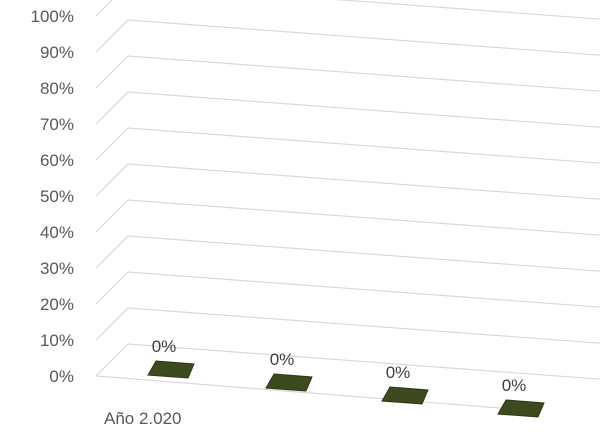 Image resolution: width=608 pixels, height=432 pixels. What do you see at coordinates (57, 304) in the screenshot?
I see `y-tick-label: 20%` at bounding box center [57, 304].